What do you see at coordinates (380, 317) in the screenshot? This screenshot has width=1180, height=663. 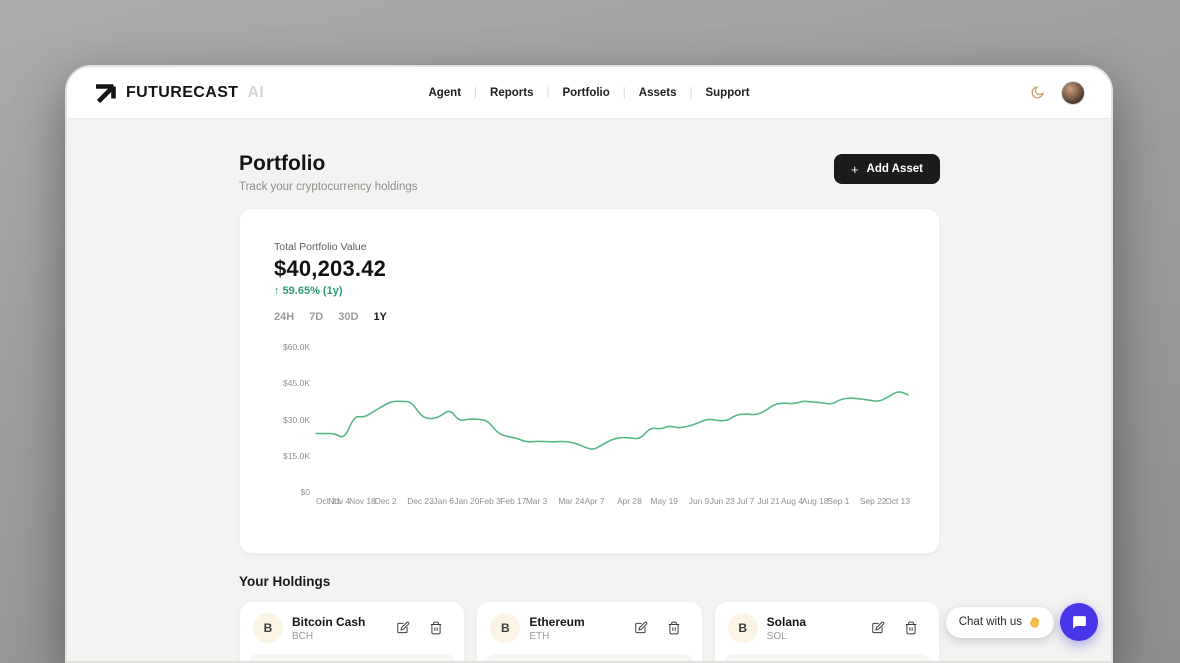 I see `range-tab-1y: 1Y` at bounding box center [380, 317].